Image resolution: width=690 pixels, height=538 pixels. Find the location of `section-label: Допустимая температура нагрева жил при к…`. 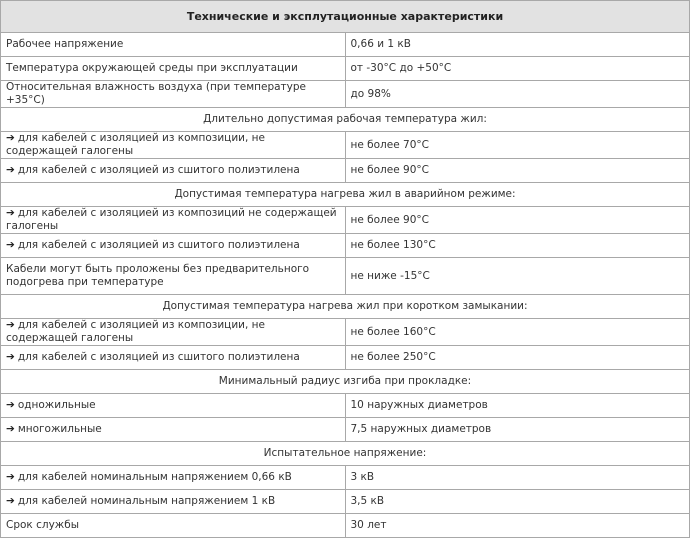

section-label: Допустимая температура нагрева жил при к… is located at coordinates (345, 306).